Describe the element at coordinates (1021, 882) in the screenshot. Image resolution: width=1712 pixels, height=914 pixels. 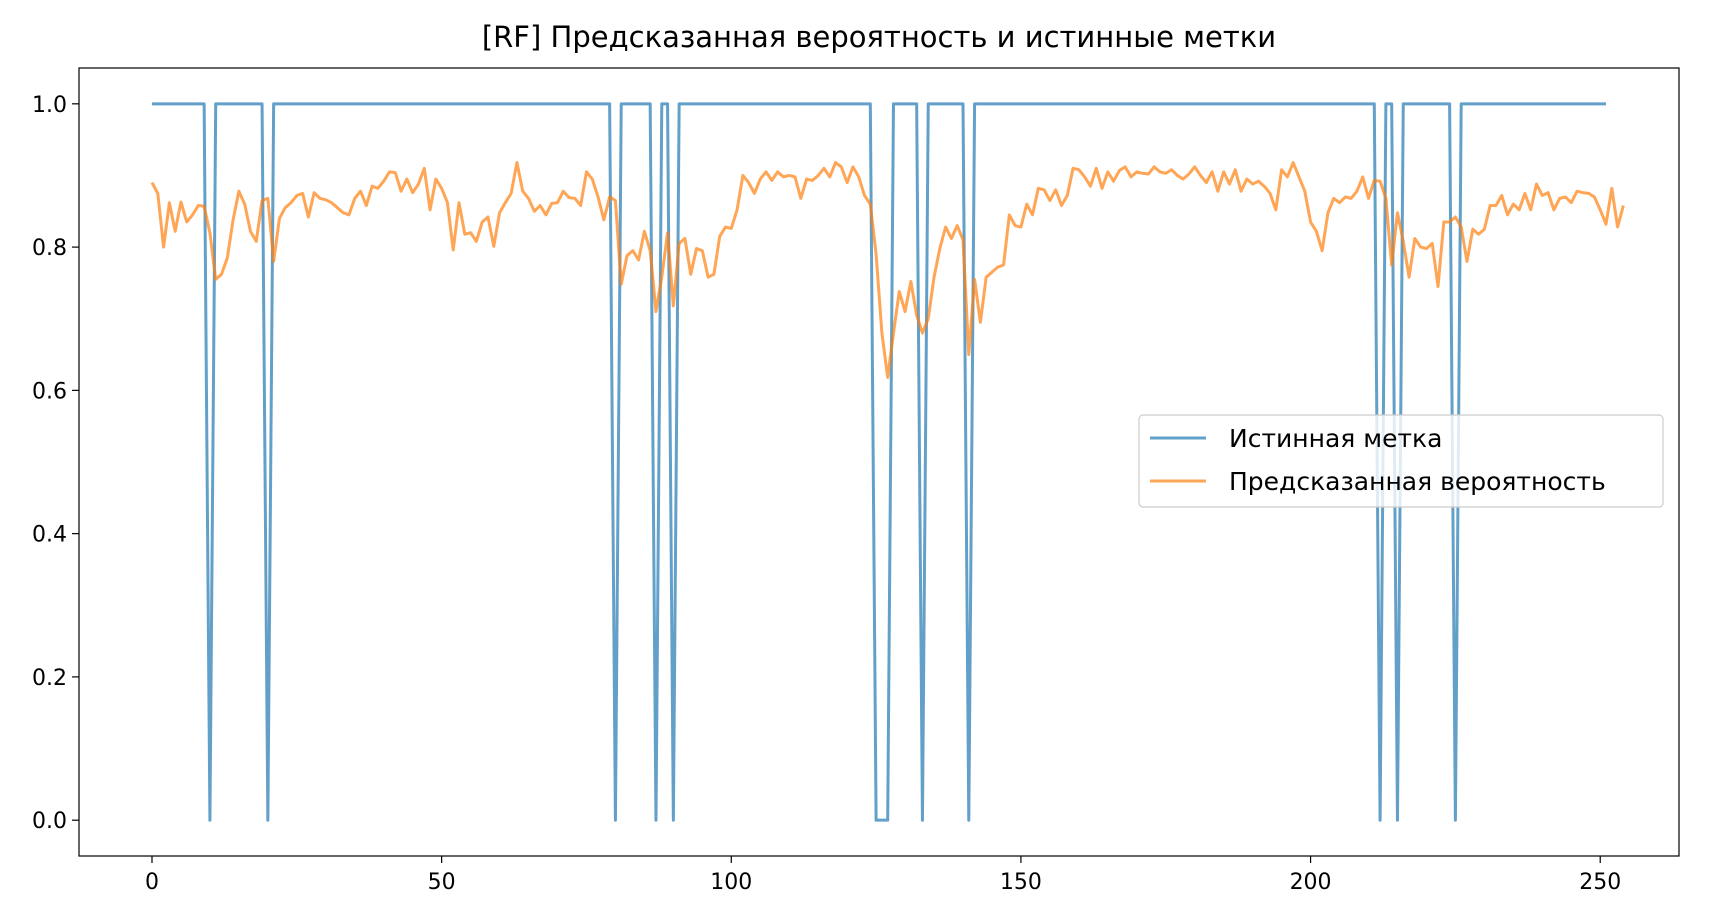
I see `x-tick-label: 150` at that location.